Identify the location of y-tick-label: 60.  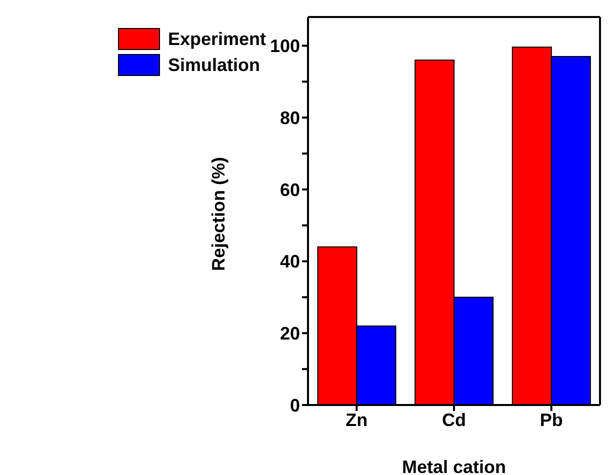
(290, 190).